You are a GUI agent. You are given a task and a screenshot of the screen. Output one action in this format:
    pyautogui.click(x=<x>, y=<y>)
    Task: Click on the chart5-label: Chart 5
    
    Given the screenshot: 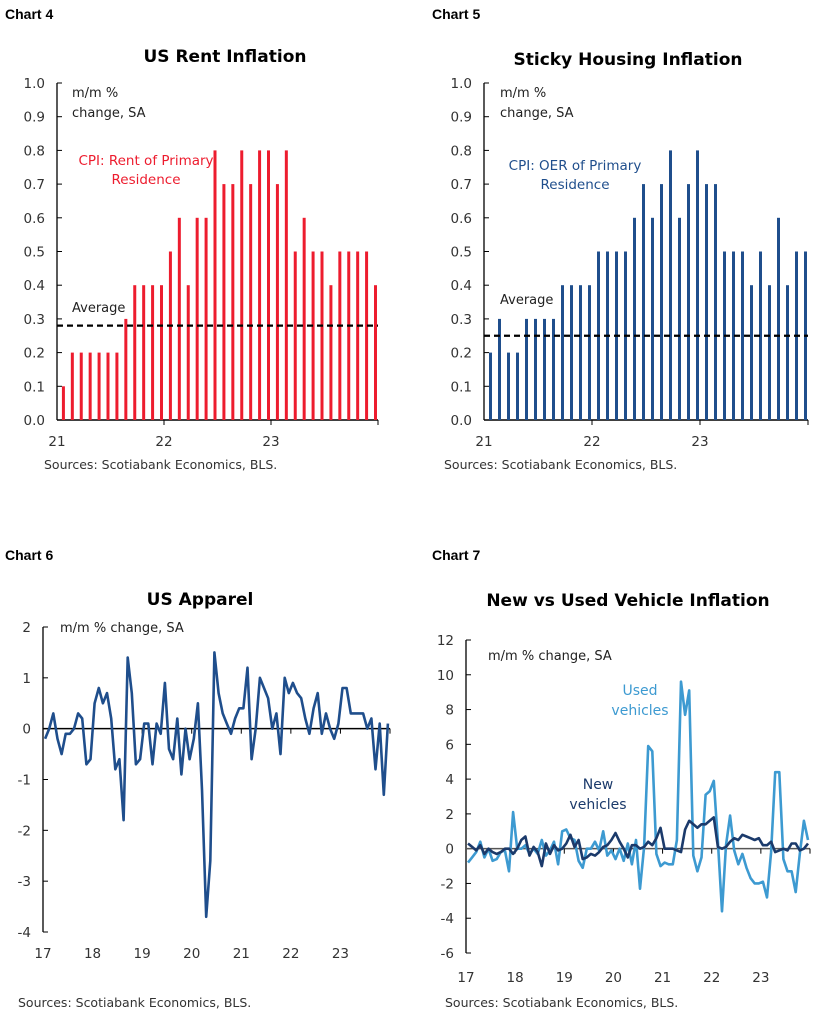 What is the action you would take?
    pyautogui.click(x=456, y=14)
    